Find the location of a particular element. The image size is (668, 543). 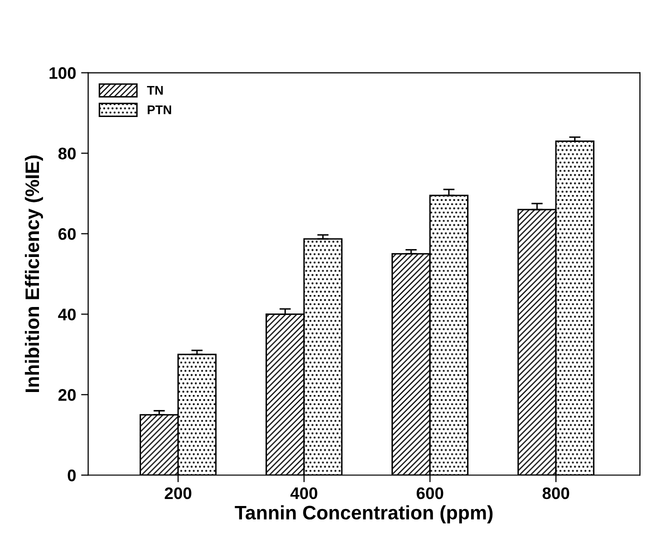

y-axis-title: Inhibition Efficiency (%IE) is located at coordinates (34, 274).